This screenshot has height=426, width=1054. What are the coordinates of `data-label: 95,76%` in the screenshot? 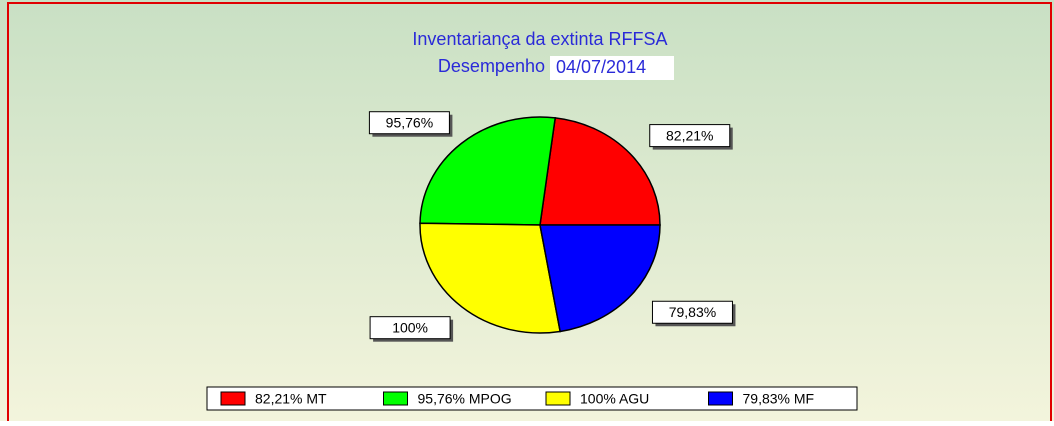 It's located at (409, 122).